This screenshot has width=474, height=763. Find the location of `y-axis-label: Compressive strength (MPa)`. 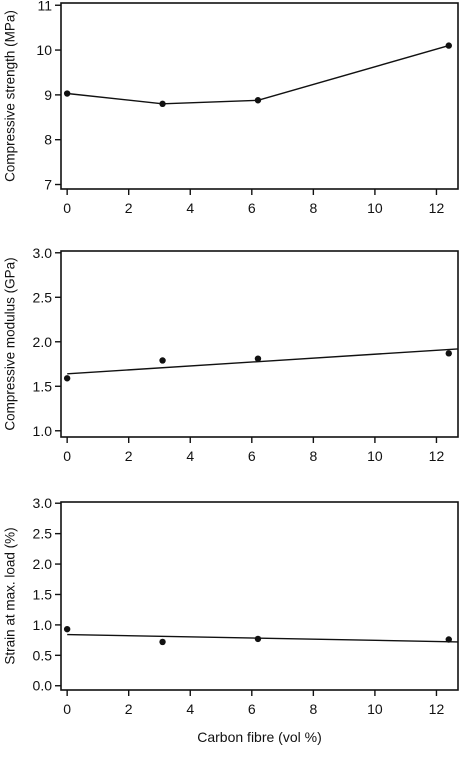

y-axis-label: Compressive strength (MPa) is located at coordinates (10, 96).